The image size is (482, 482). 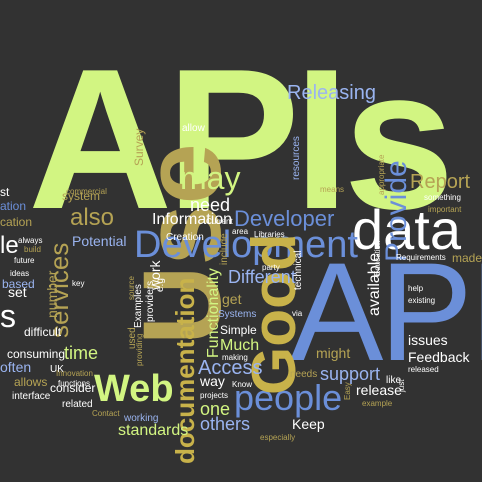 I want to click on word-releasing-12: Releasing, so click(x=331, y=93).